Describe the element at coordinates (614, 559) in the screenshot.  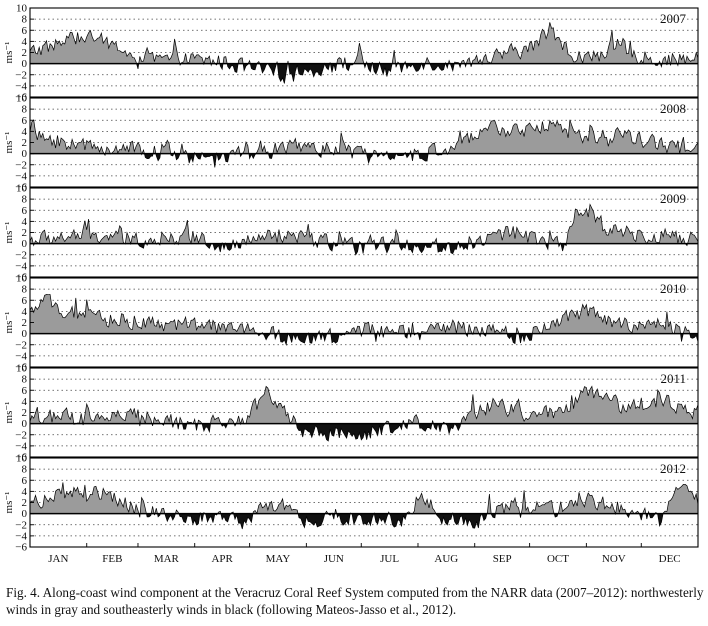
I see `month-label-nov: NOV` at that location.